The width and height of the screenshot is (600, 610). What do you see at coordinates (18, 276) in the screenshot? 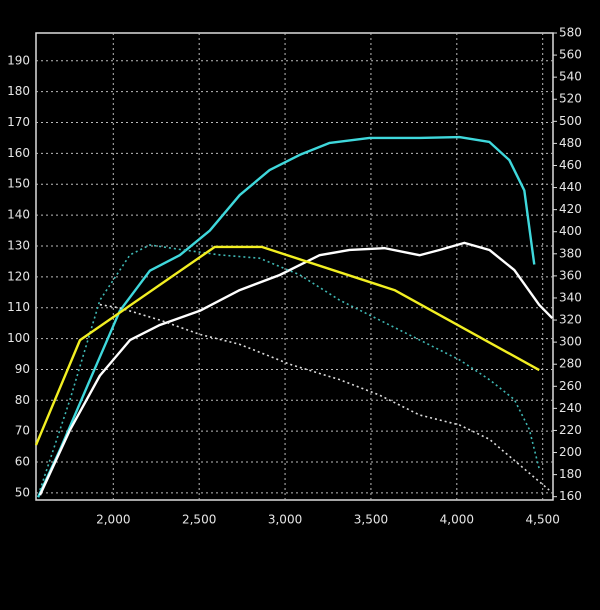
I see `y-tick-label: 120` at bounding box center [18, 276].